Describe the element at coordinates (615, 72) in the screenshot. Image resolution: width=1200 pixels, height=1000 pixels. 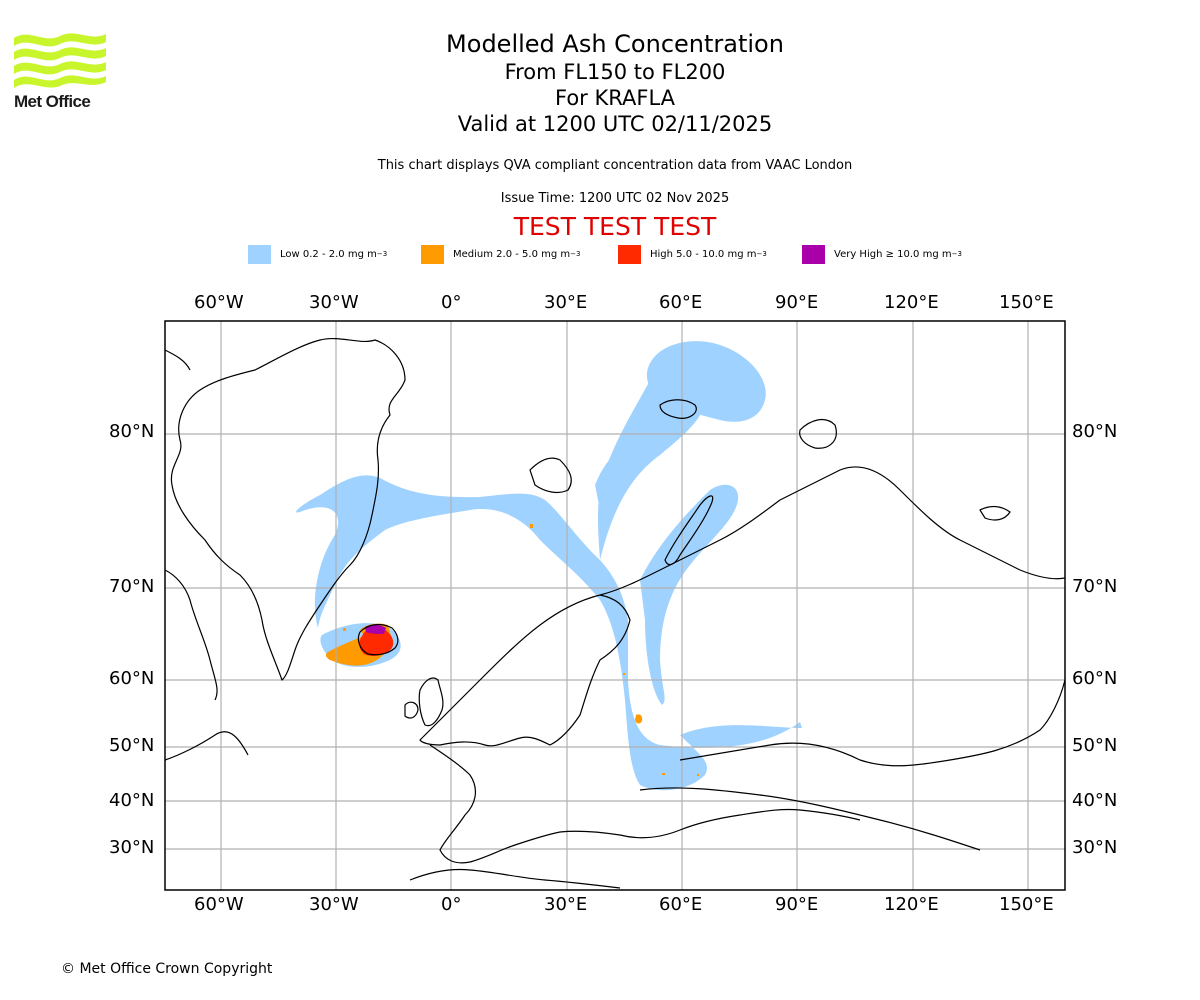
I see `flight-levels: From FL150 to FL200` at that location.